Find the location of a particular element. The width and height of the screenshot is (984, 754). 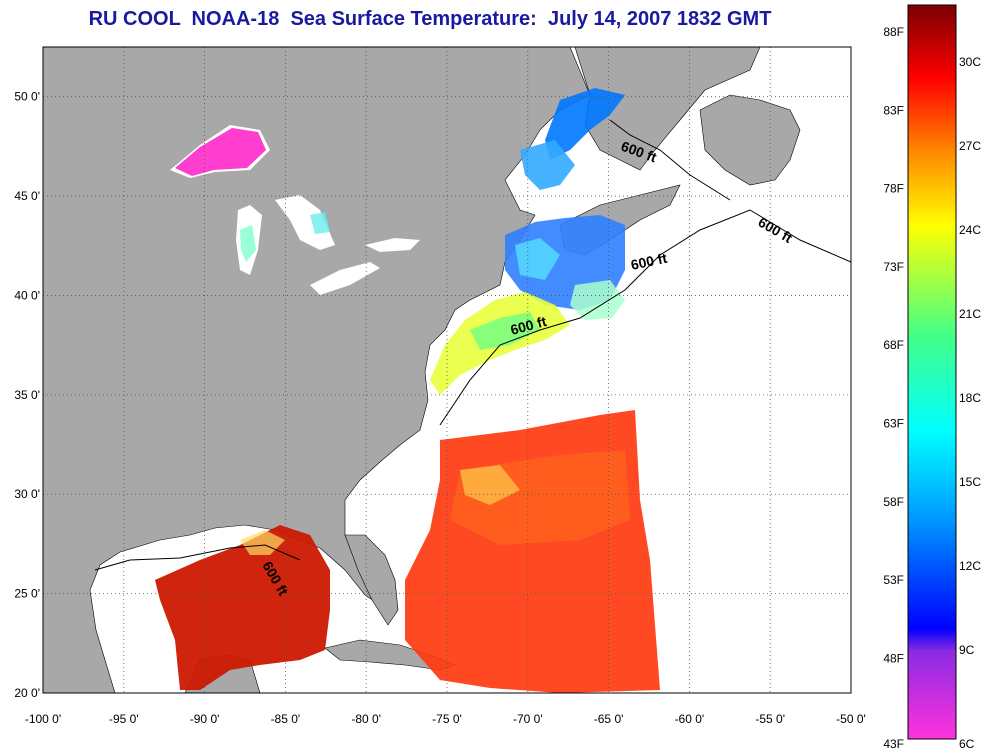

lon-tick-label: -70 0' is located at coordinates (528, 719).